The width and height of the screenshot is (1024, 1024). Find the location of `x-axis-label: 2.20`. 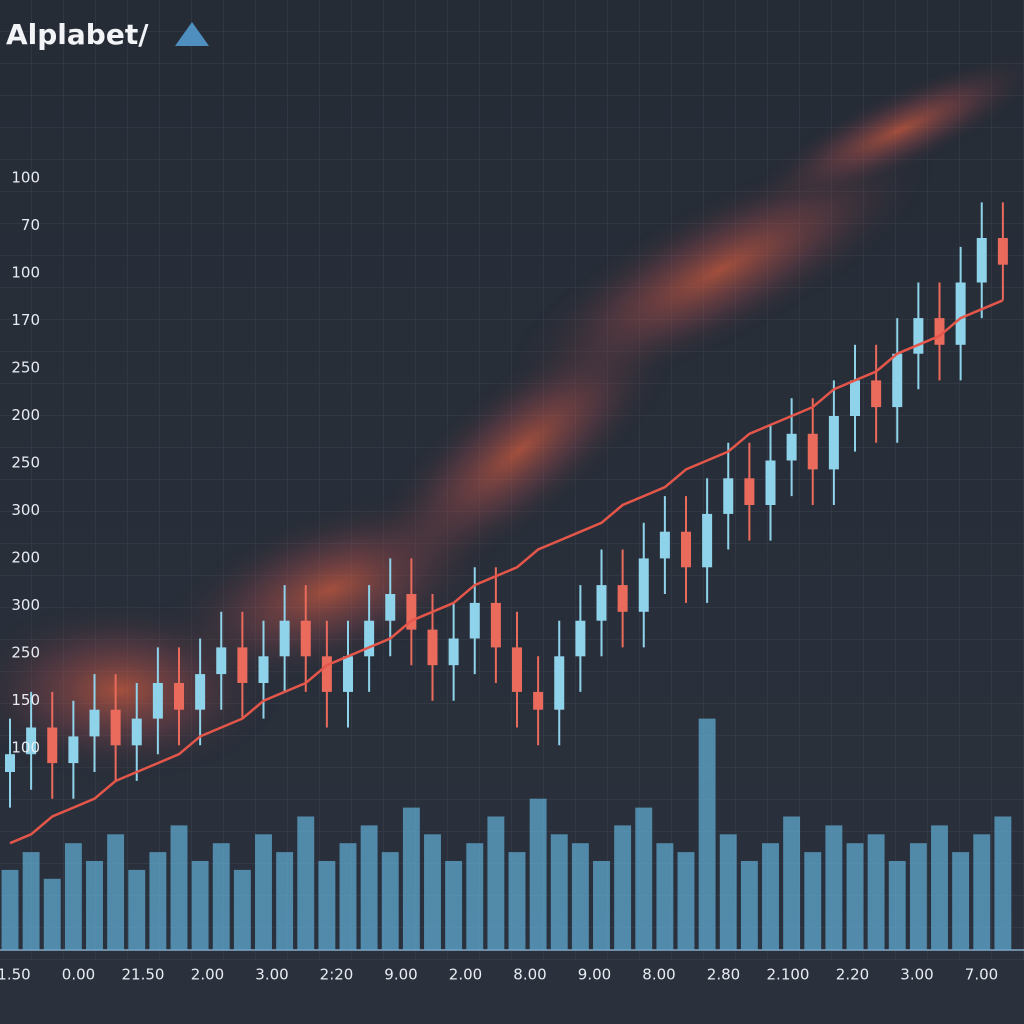

x-axis-label: 2.20 is located at coordinates (852, 975).